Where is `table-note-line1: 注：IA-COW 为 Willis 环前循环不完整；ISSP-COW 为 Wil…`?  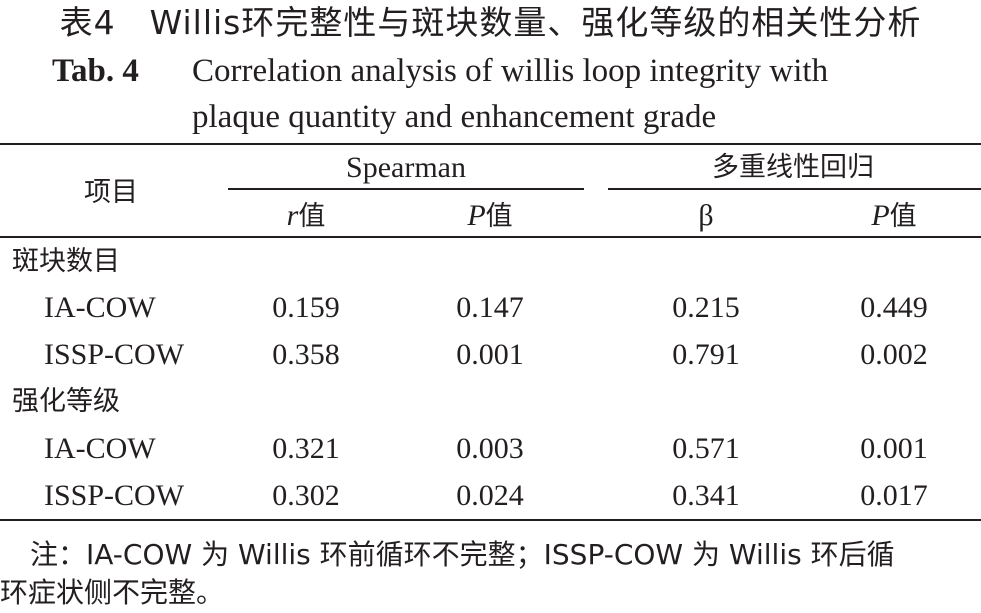 table-note-line1: 注：IA-COW 为 Willis 环前循环不完整；ISSP-COW 为 Wil… is located at coordinates (462, 554).